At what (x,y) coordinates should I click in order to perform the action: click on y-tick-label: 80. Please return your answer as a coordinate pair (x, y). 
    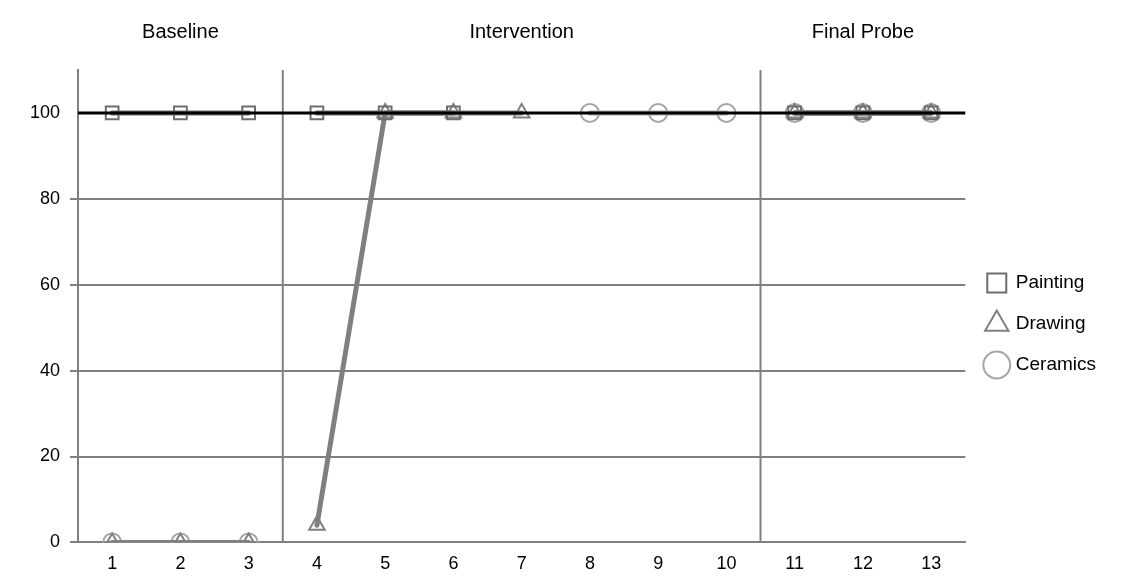
    Looking at the image, I should click on (50, 197).